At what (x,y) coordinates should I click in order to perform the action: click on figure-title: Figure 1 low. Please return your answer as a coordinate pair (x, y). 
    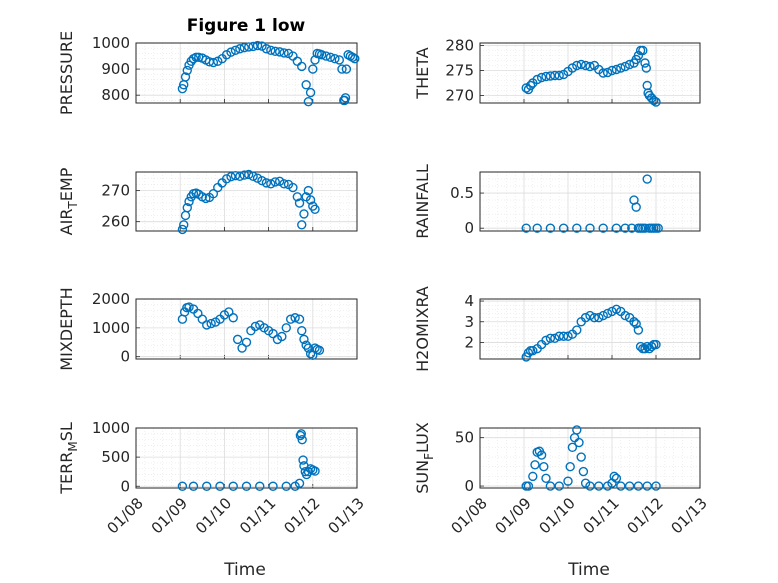
    Looking at the image, I should click on (246, 26).